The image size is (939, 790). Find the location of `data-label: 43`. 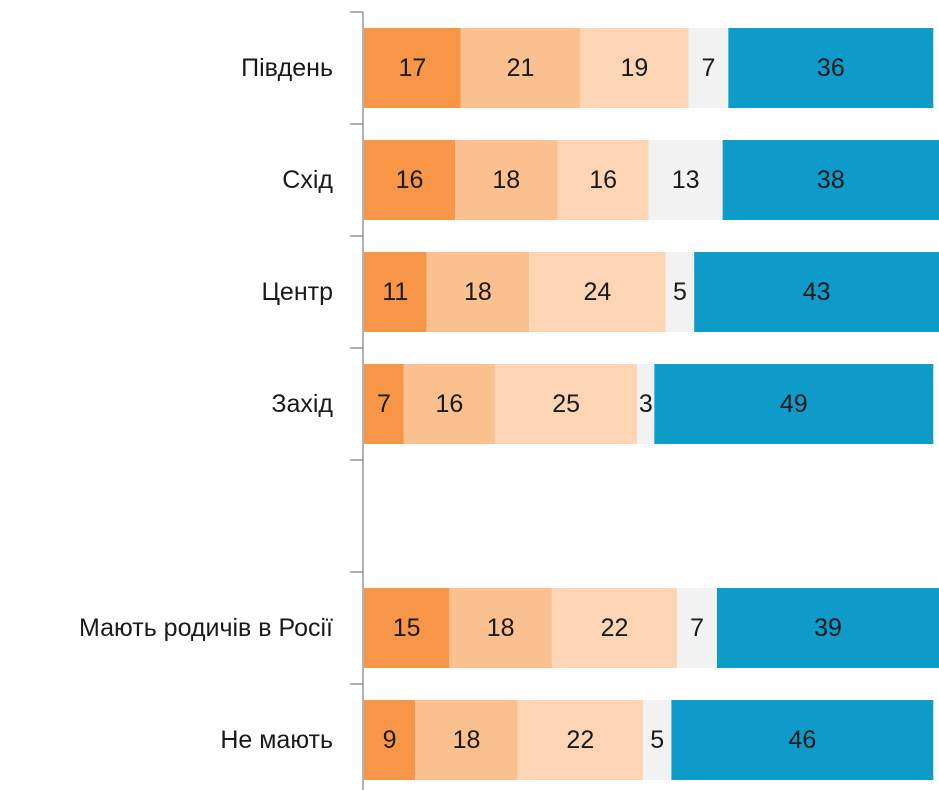

data-label: 43 is located at coordinates (817, 292).